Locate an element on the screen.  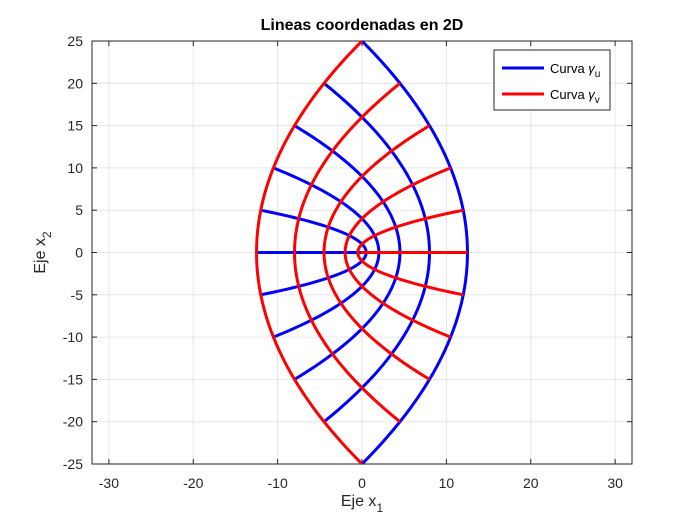
x-tick-label: 0 is located at coordinates (362, 483).